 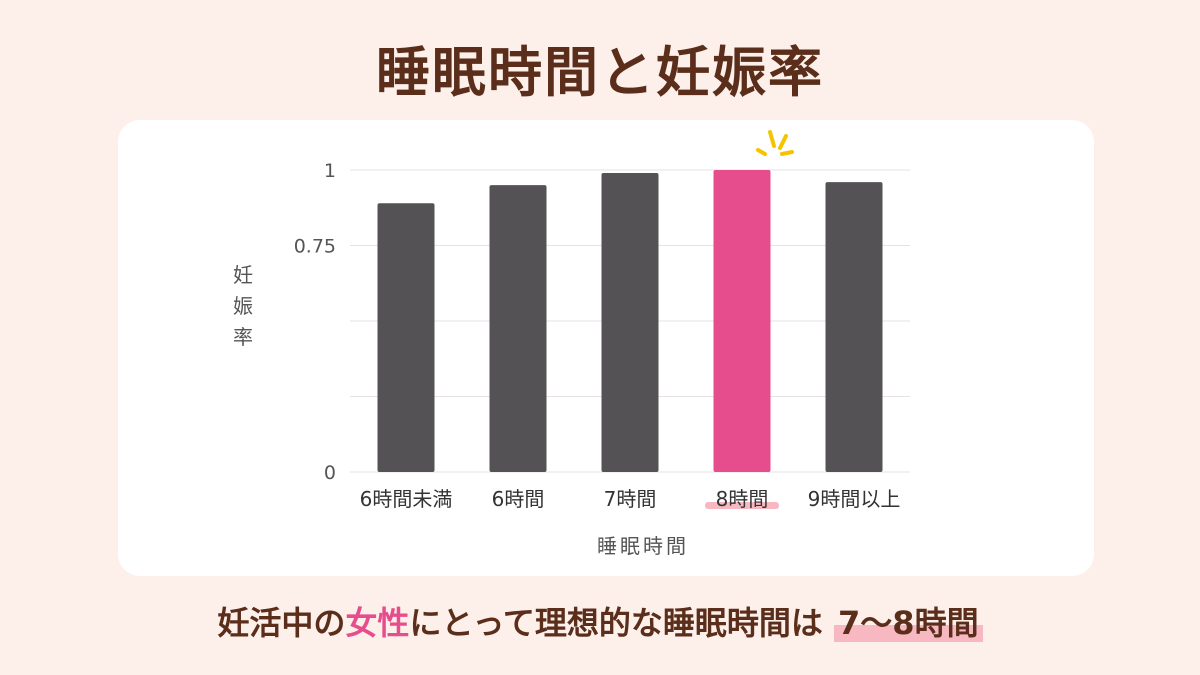 I want to click on y-axis-label: 妊娠率, so click(x=243, y=306).